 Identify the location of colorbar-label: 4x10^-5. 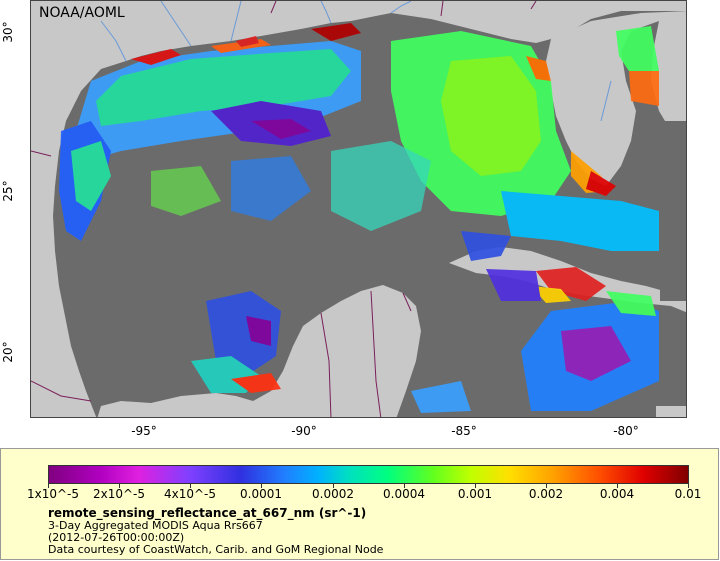
(190, 494).